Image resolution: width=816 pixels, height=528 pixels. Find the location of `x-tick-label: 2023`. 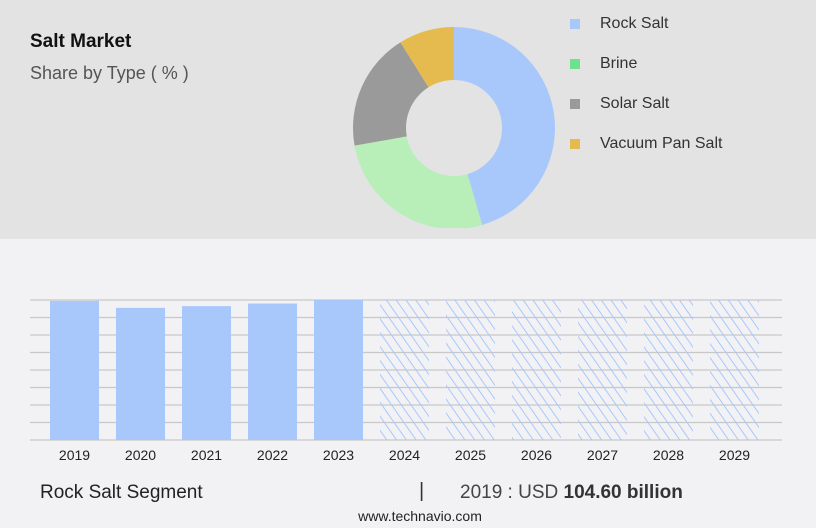

x-tick-label: 2023 is located at coordinates (338, 455).